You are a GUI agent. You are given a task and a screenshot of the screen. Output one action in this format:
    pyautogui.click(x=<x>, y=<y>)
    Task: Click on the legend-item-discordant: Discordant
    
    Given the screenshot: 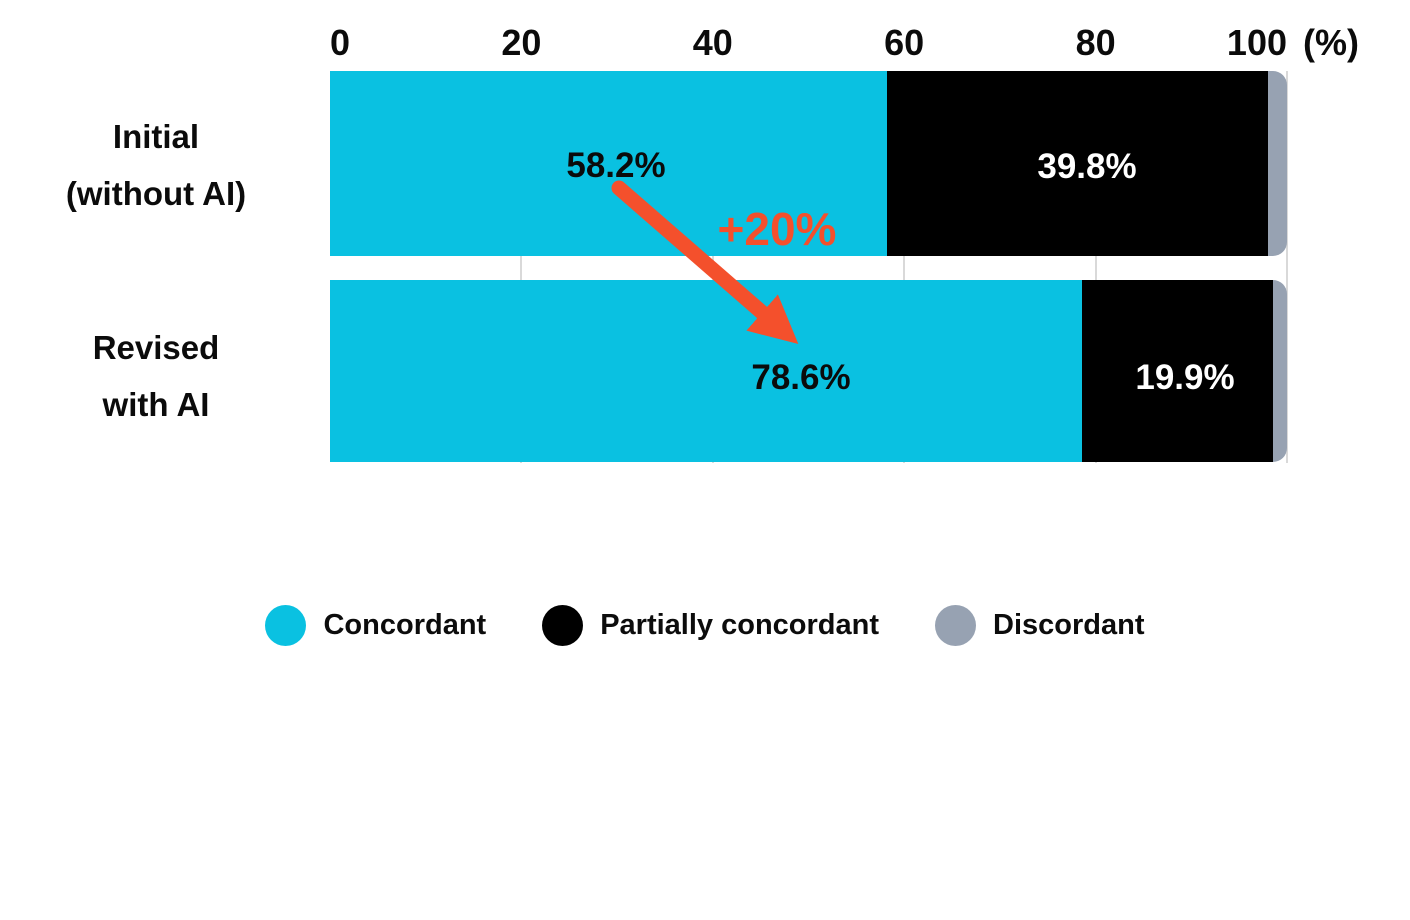 What is the action you would take?
    pyautogui.click(x=1040, y=625)
    